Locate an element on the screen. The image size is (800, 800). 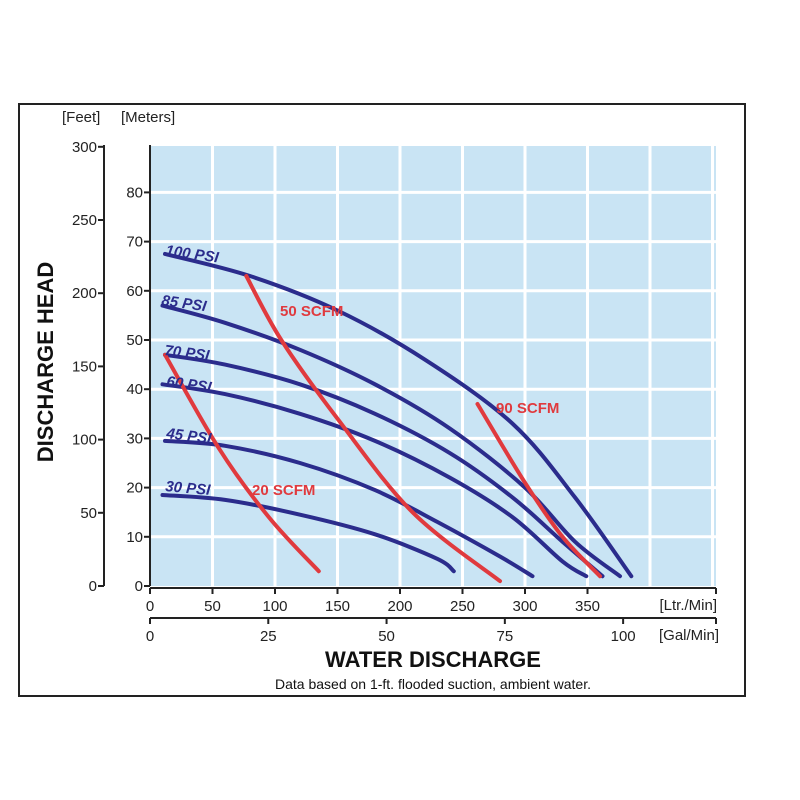
psi-curve-label: 30 PSI is located at coordinates (188, 488).